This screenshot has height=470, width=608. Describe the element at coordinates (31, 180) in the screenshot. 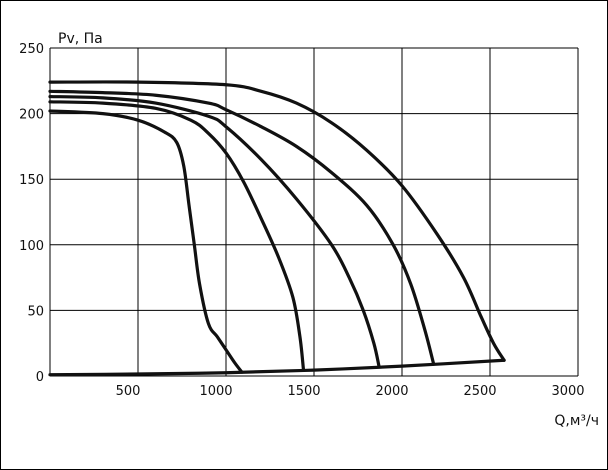

I see `y-tick-label: 150` at that location.